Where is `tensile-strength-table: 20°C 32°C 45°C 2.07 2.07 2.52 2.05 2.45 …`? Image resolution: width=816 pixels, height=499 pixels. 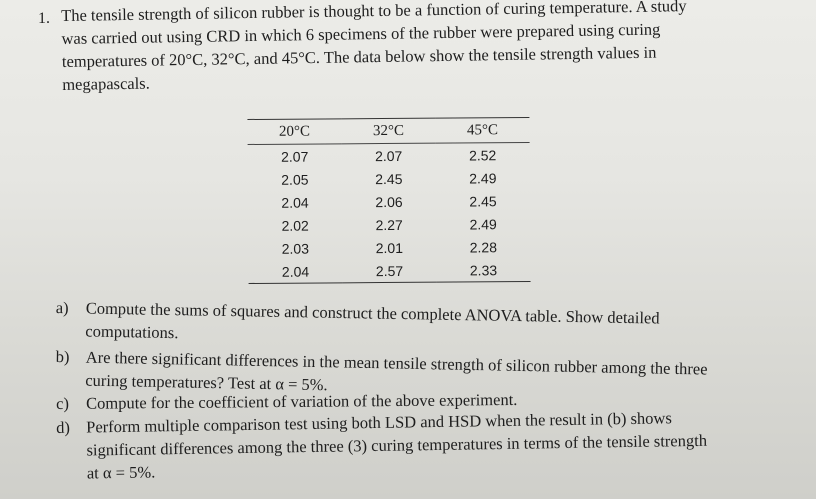
tensile-strength-table: 20°C 32°C 45°C 2.07 2.07 2.52 2.05 2.45 … is located at coordinates (389, 200).